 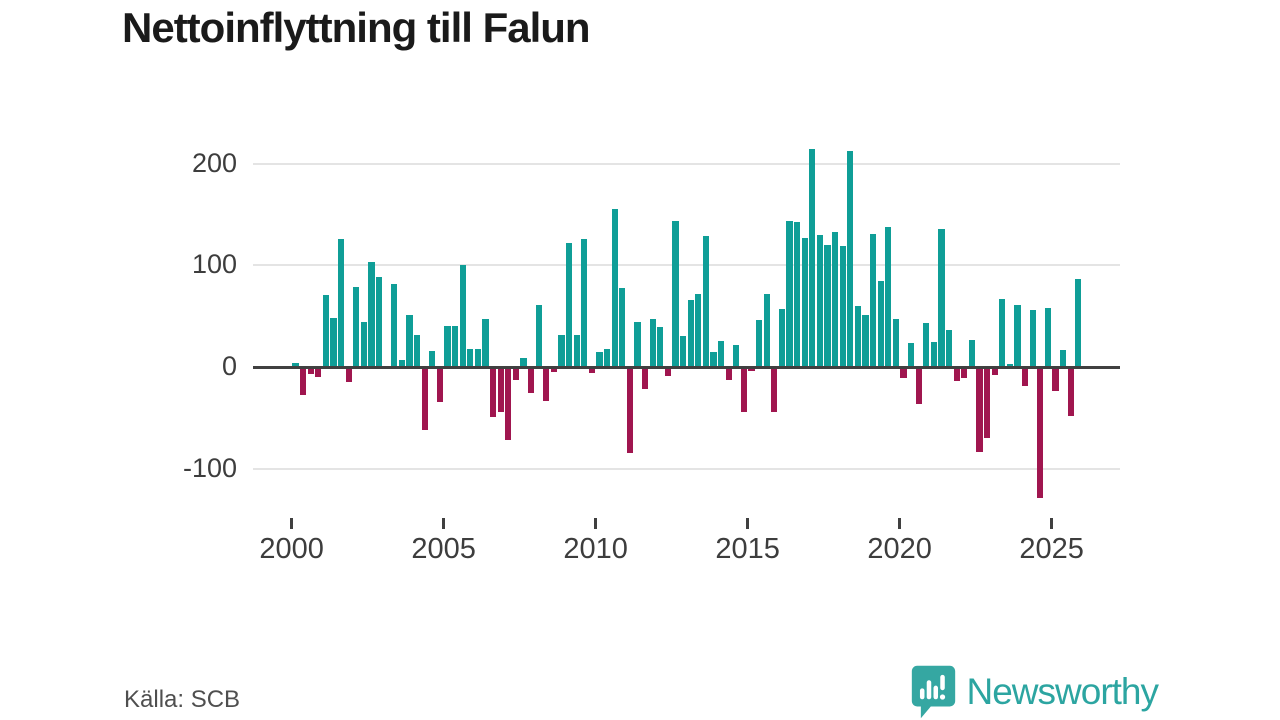 I want to click on x-axis-tick-label: 2020, so click(x=899, y=549).